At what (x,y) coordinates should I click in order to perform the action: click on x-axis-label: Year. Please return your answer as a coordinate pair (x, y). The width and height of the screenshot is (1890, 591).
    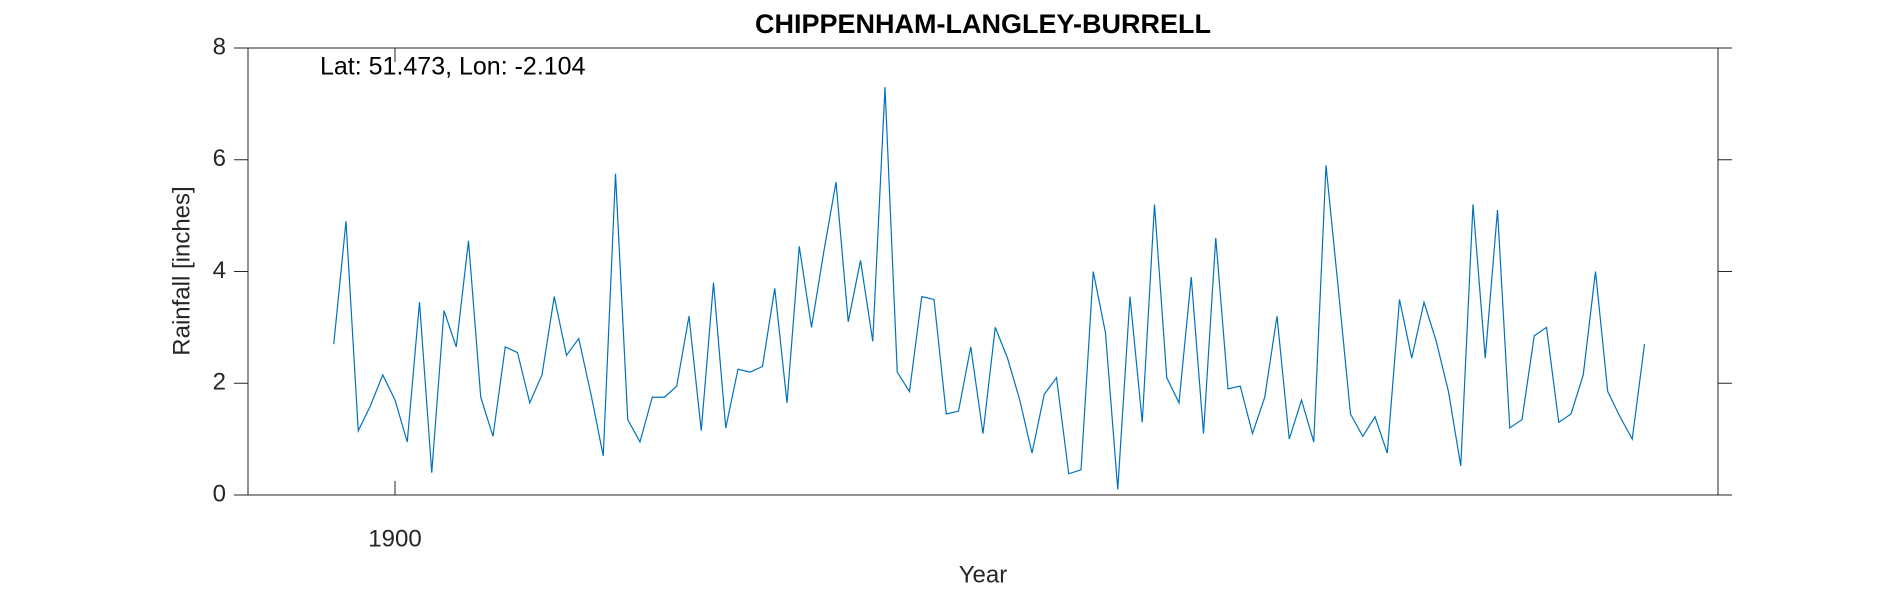
    Looking at the image, I should click on (983, 574).